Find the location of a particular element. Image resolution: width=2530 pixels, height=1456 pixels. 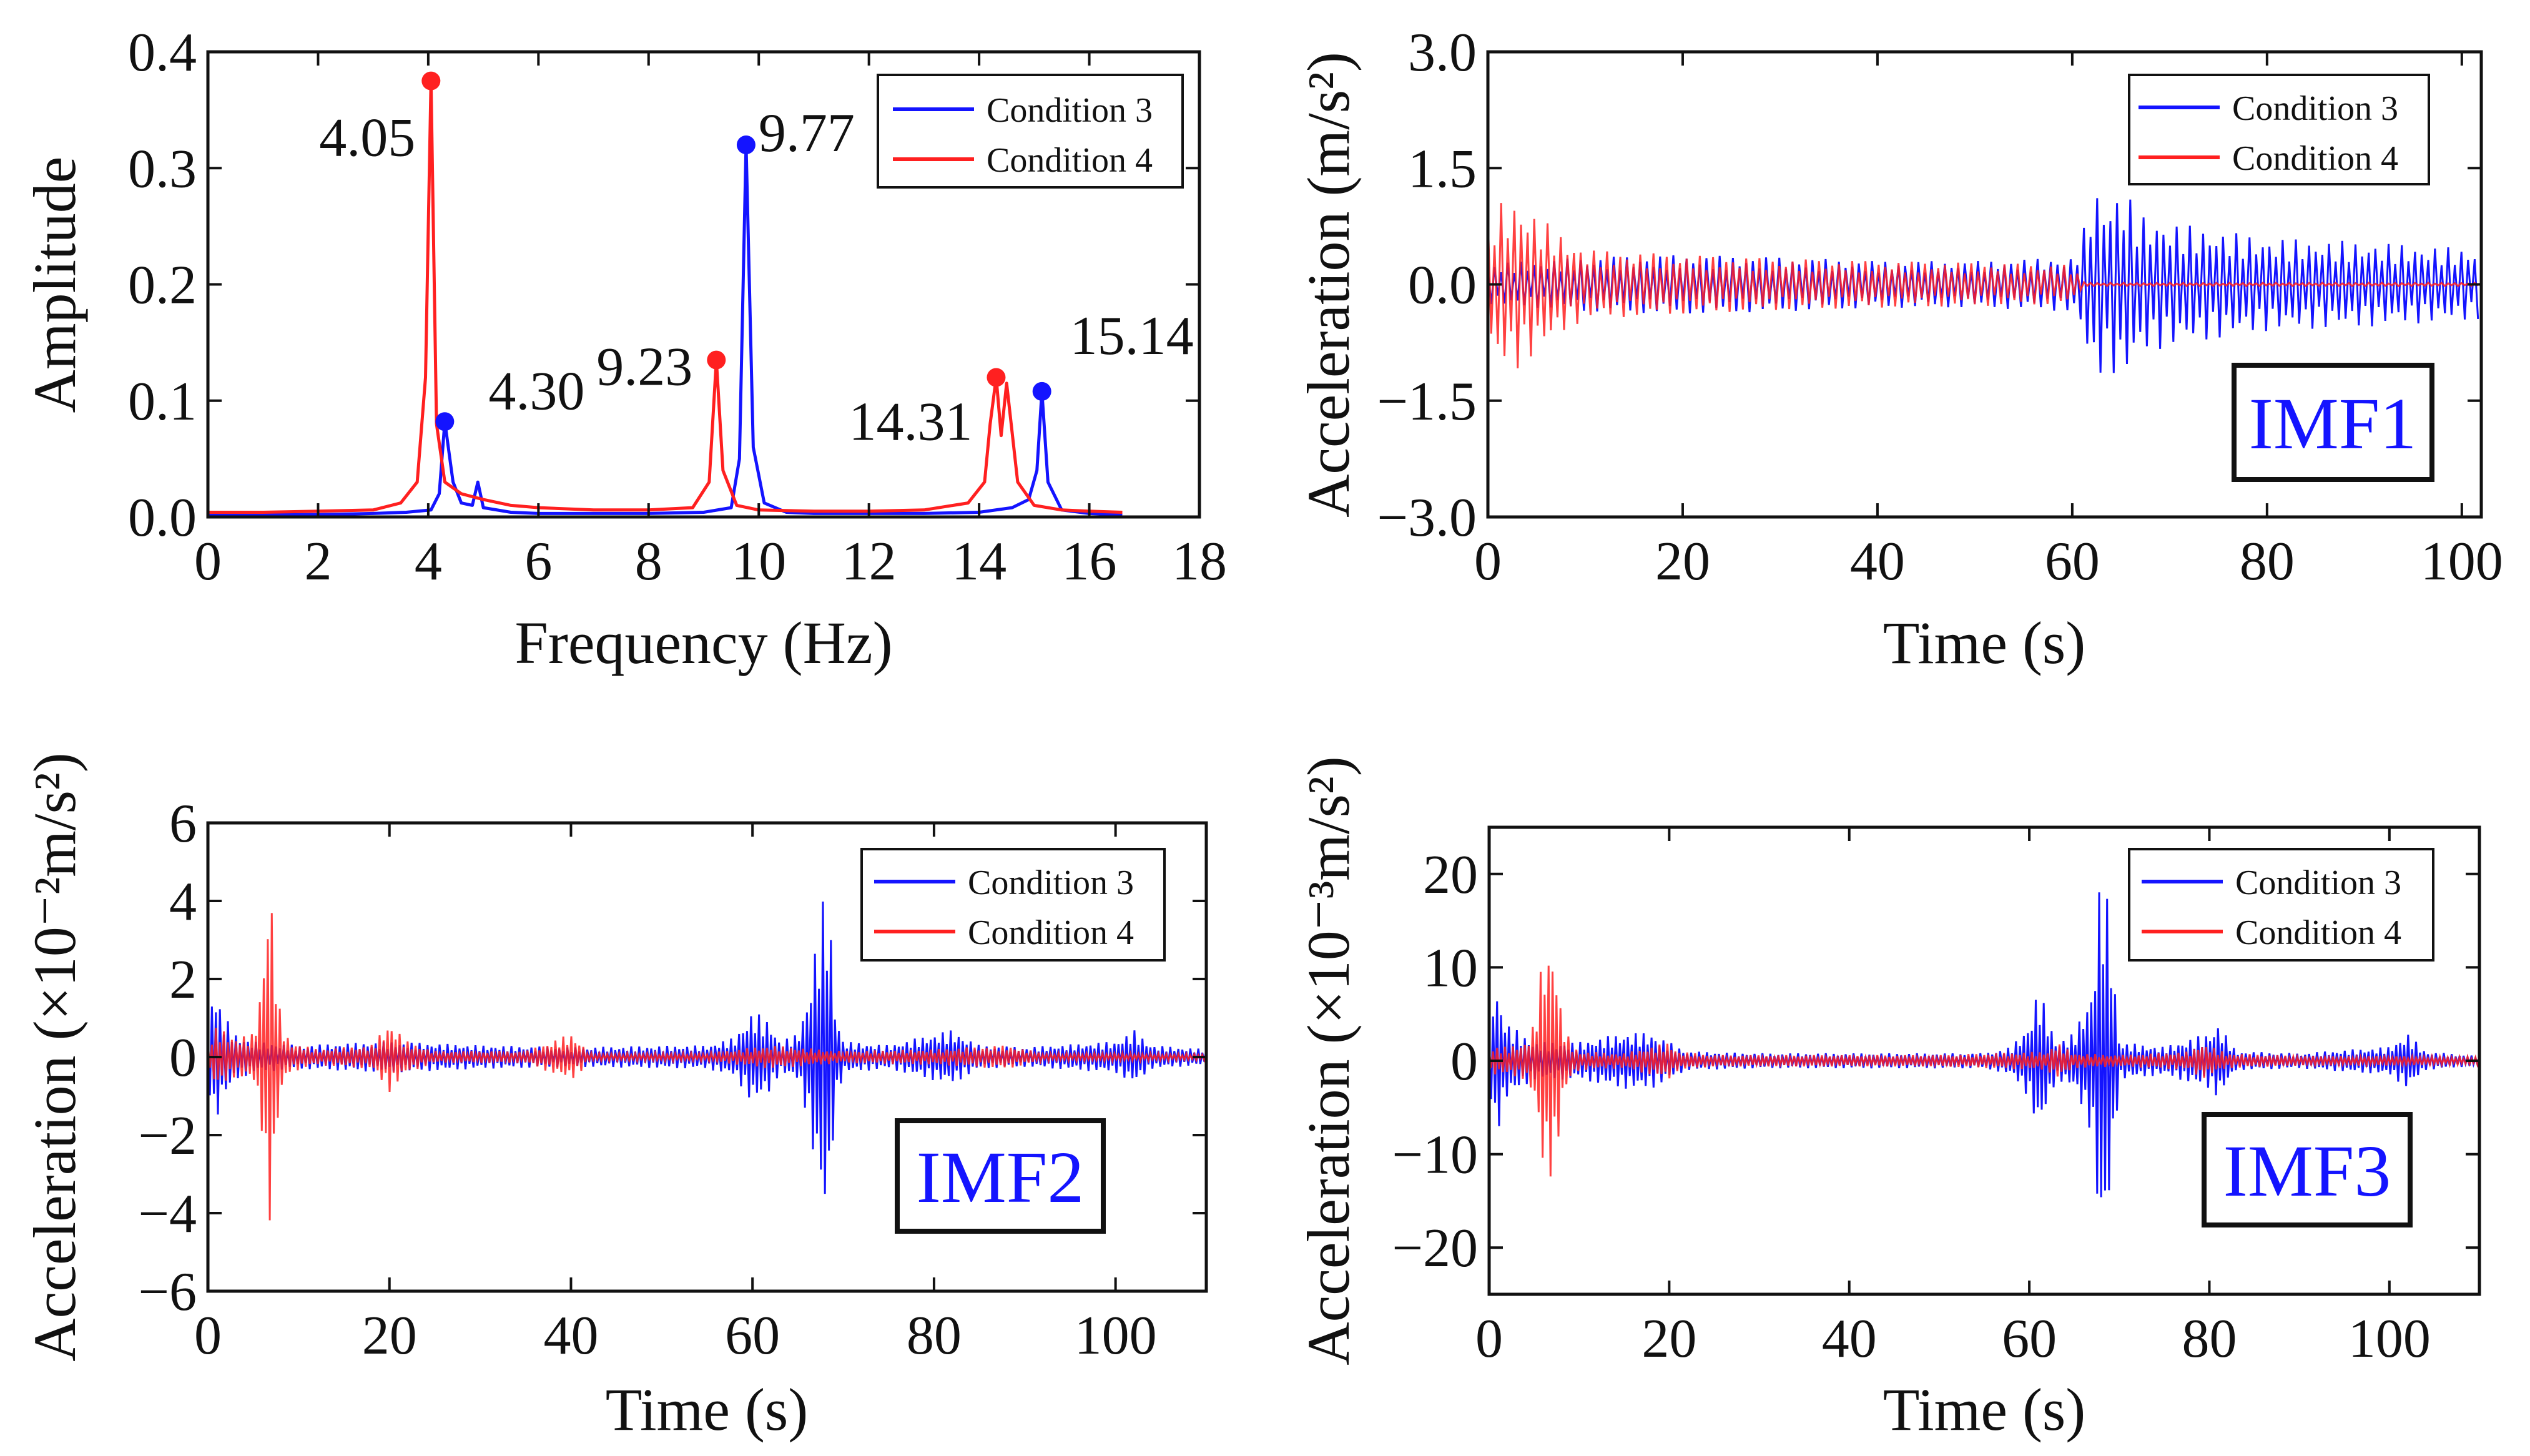

imf2-y-tick-label: 4 is located at coordinates (183, 902).